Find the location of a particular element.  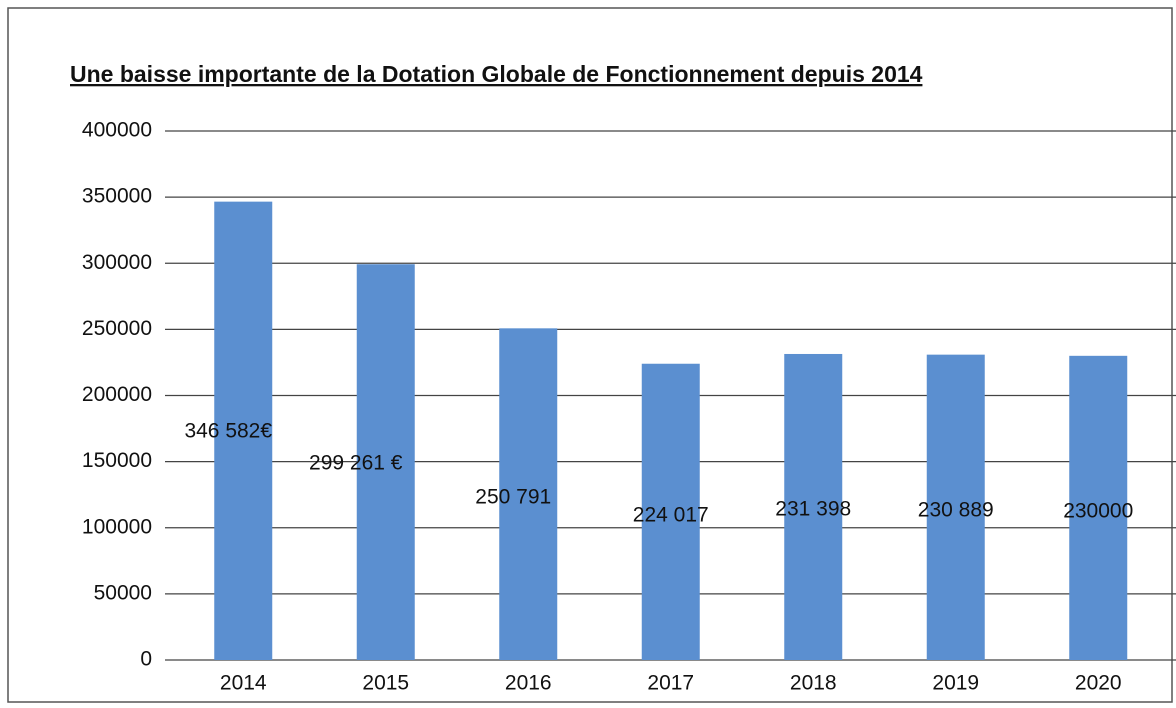

x-tick-label: 2020 is located at coordinates (1098, 683).